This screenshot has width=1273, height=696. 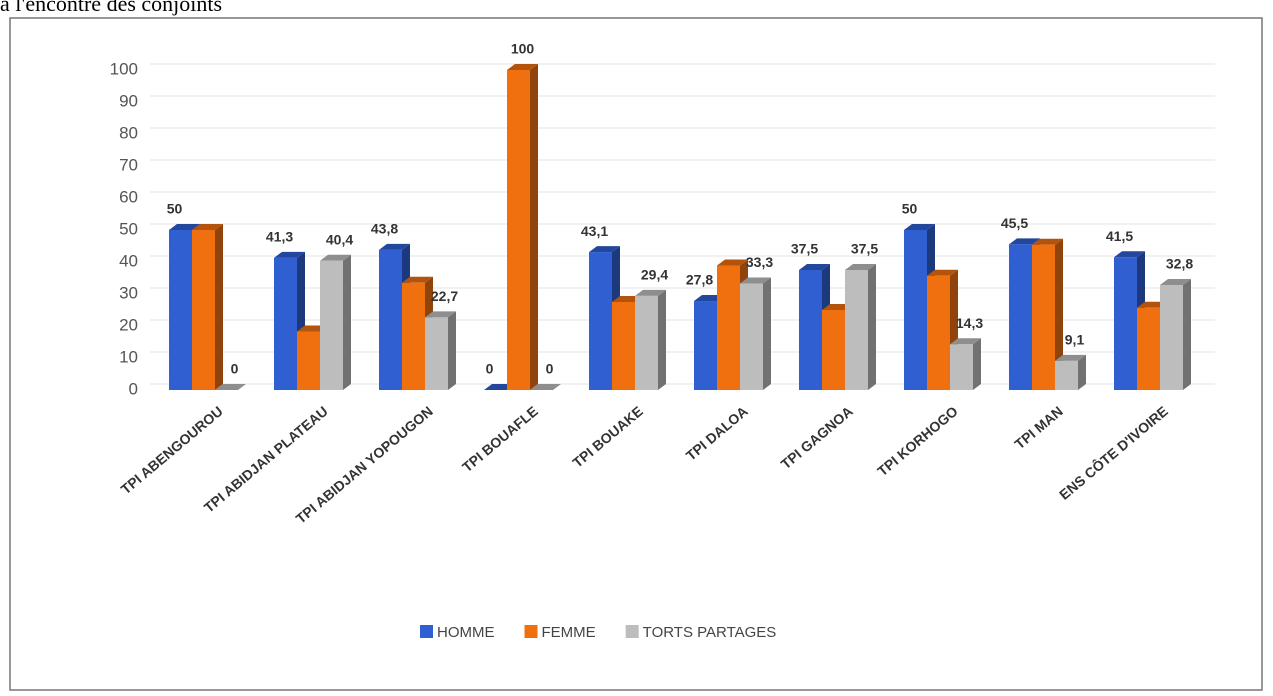 I want to click on y-tick-label: 0, so click(x=133, y=388).